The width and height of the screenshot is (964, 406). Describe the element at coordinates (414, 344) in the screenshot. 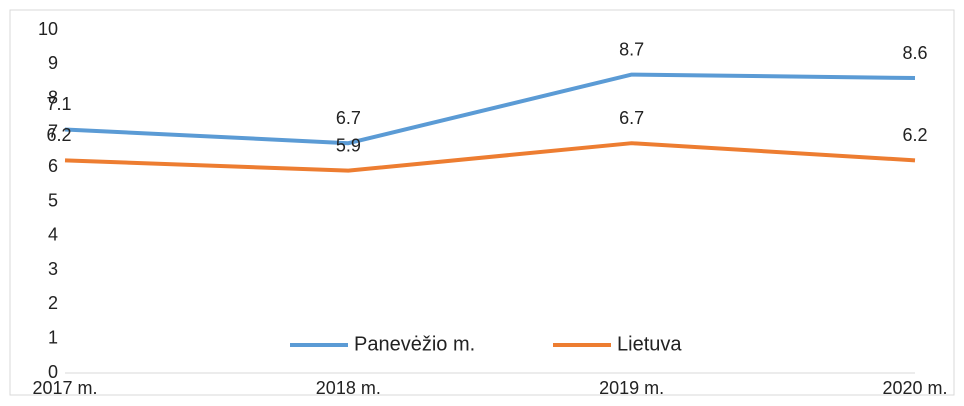

I see `legend-label: Panevėžio m.` at that location.